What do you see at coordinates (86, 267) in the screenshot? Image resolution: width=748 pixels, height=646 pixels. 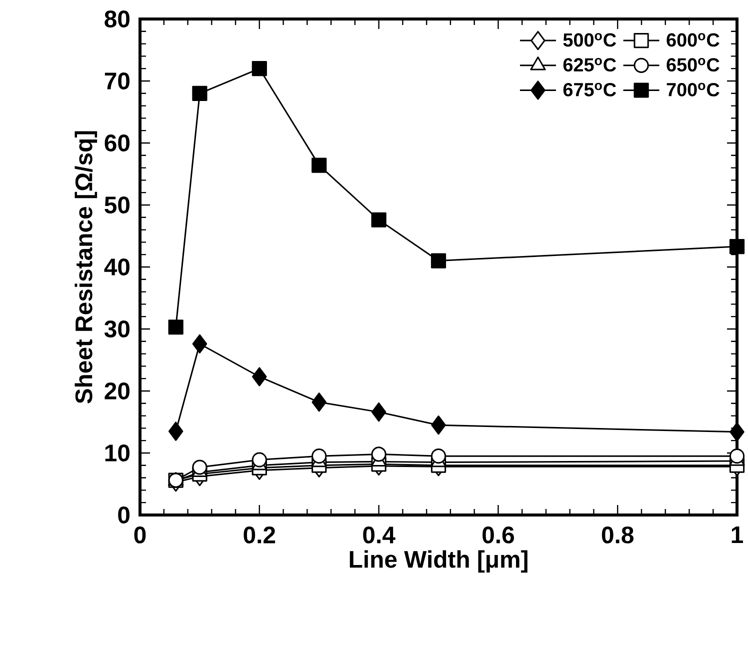 I see `y-axis-title: Sheet Resistance [Ω/sq]` at bounding box center [86, 267].